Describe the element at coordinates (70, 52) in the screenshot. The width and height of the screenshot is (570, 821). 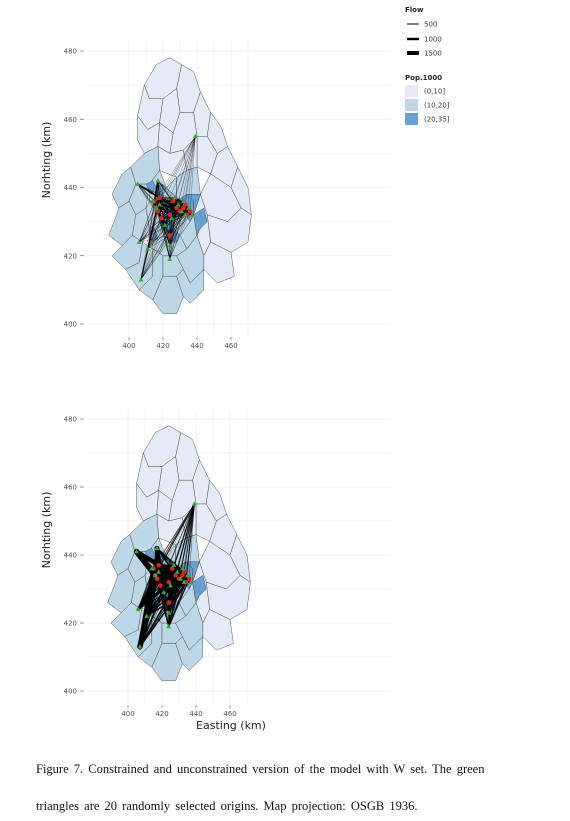
I see `y-tick-label: 480` at that location.